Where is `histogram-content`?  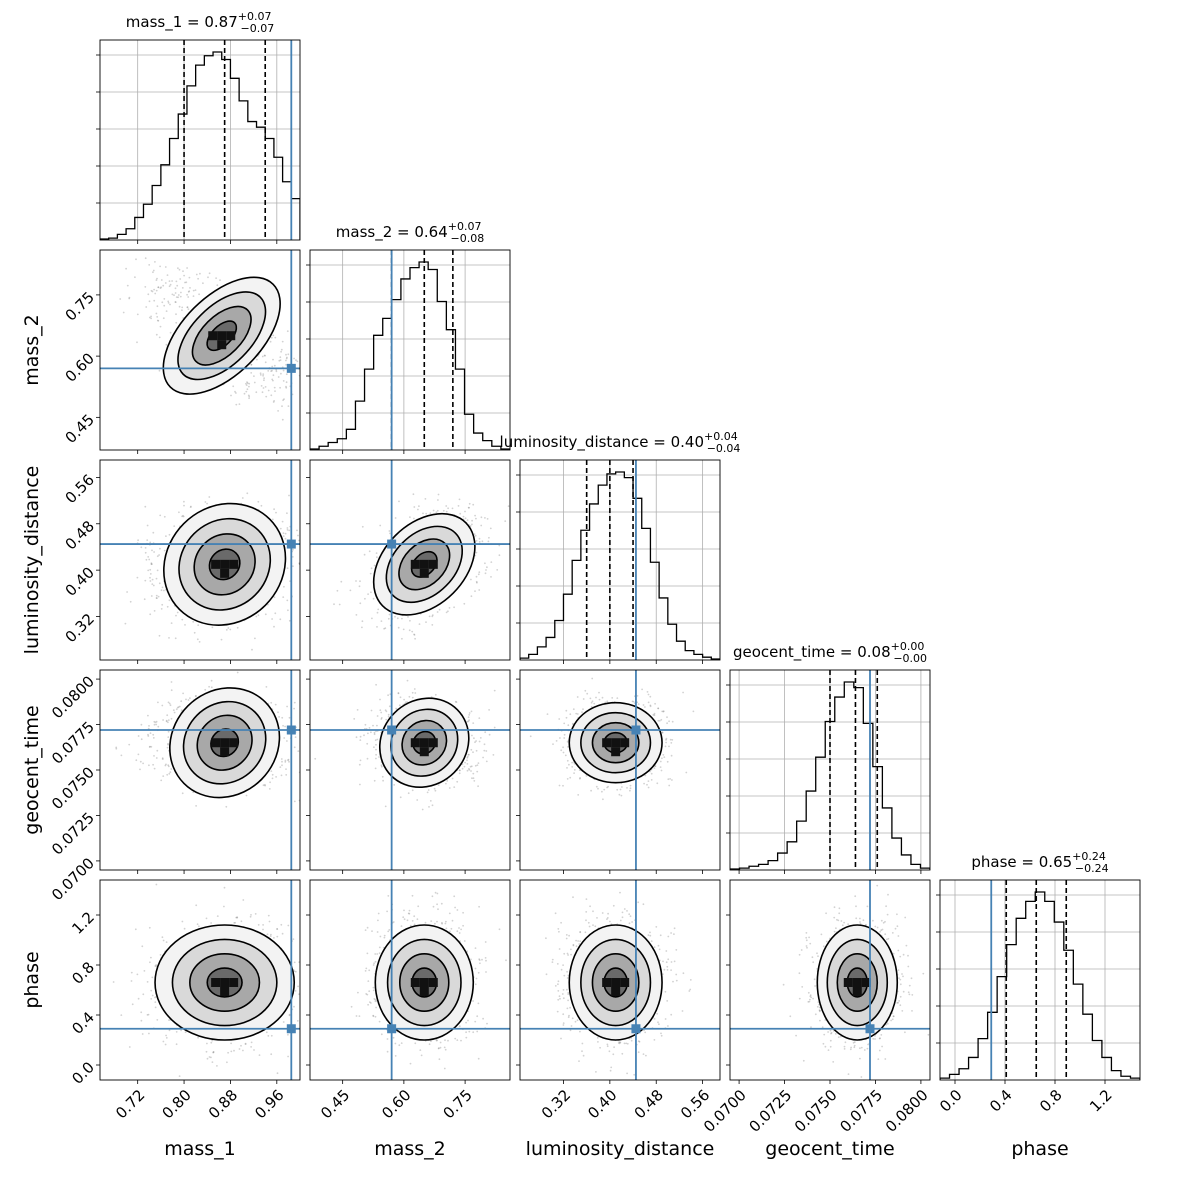 histogram-content is located at coordinates (410, 350).